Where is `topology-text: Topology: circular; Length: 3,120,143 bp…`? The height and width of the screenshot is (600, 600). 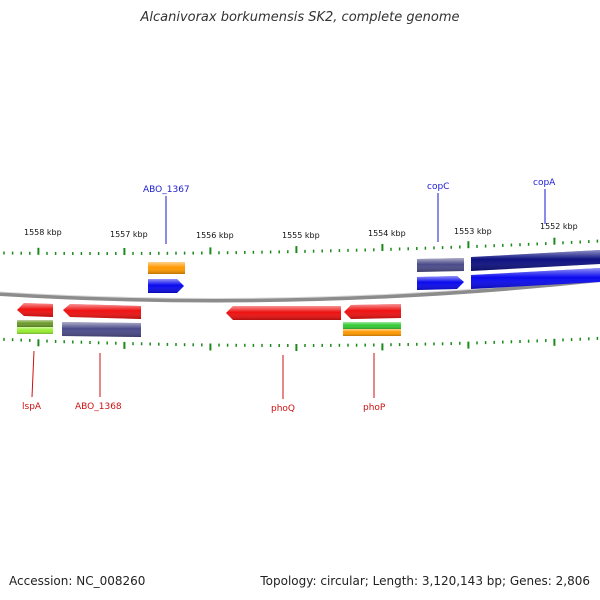
topology-text: Topology: circular; Length: 3,120,143 bp… is located at coordinates (425, 581).